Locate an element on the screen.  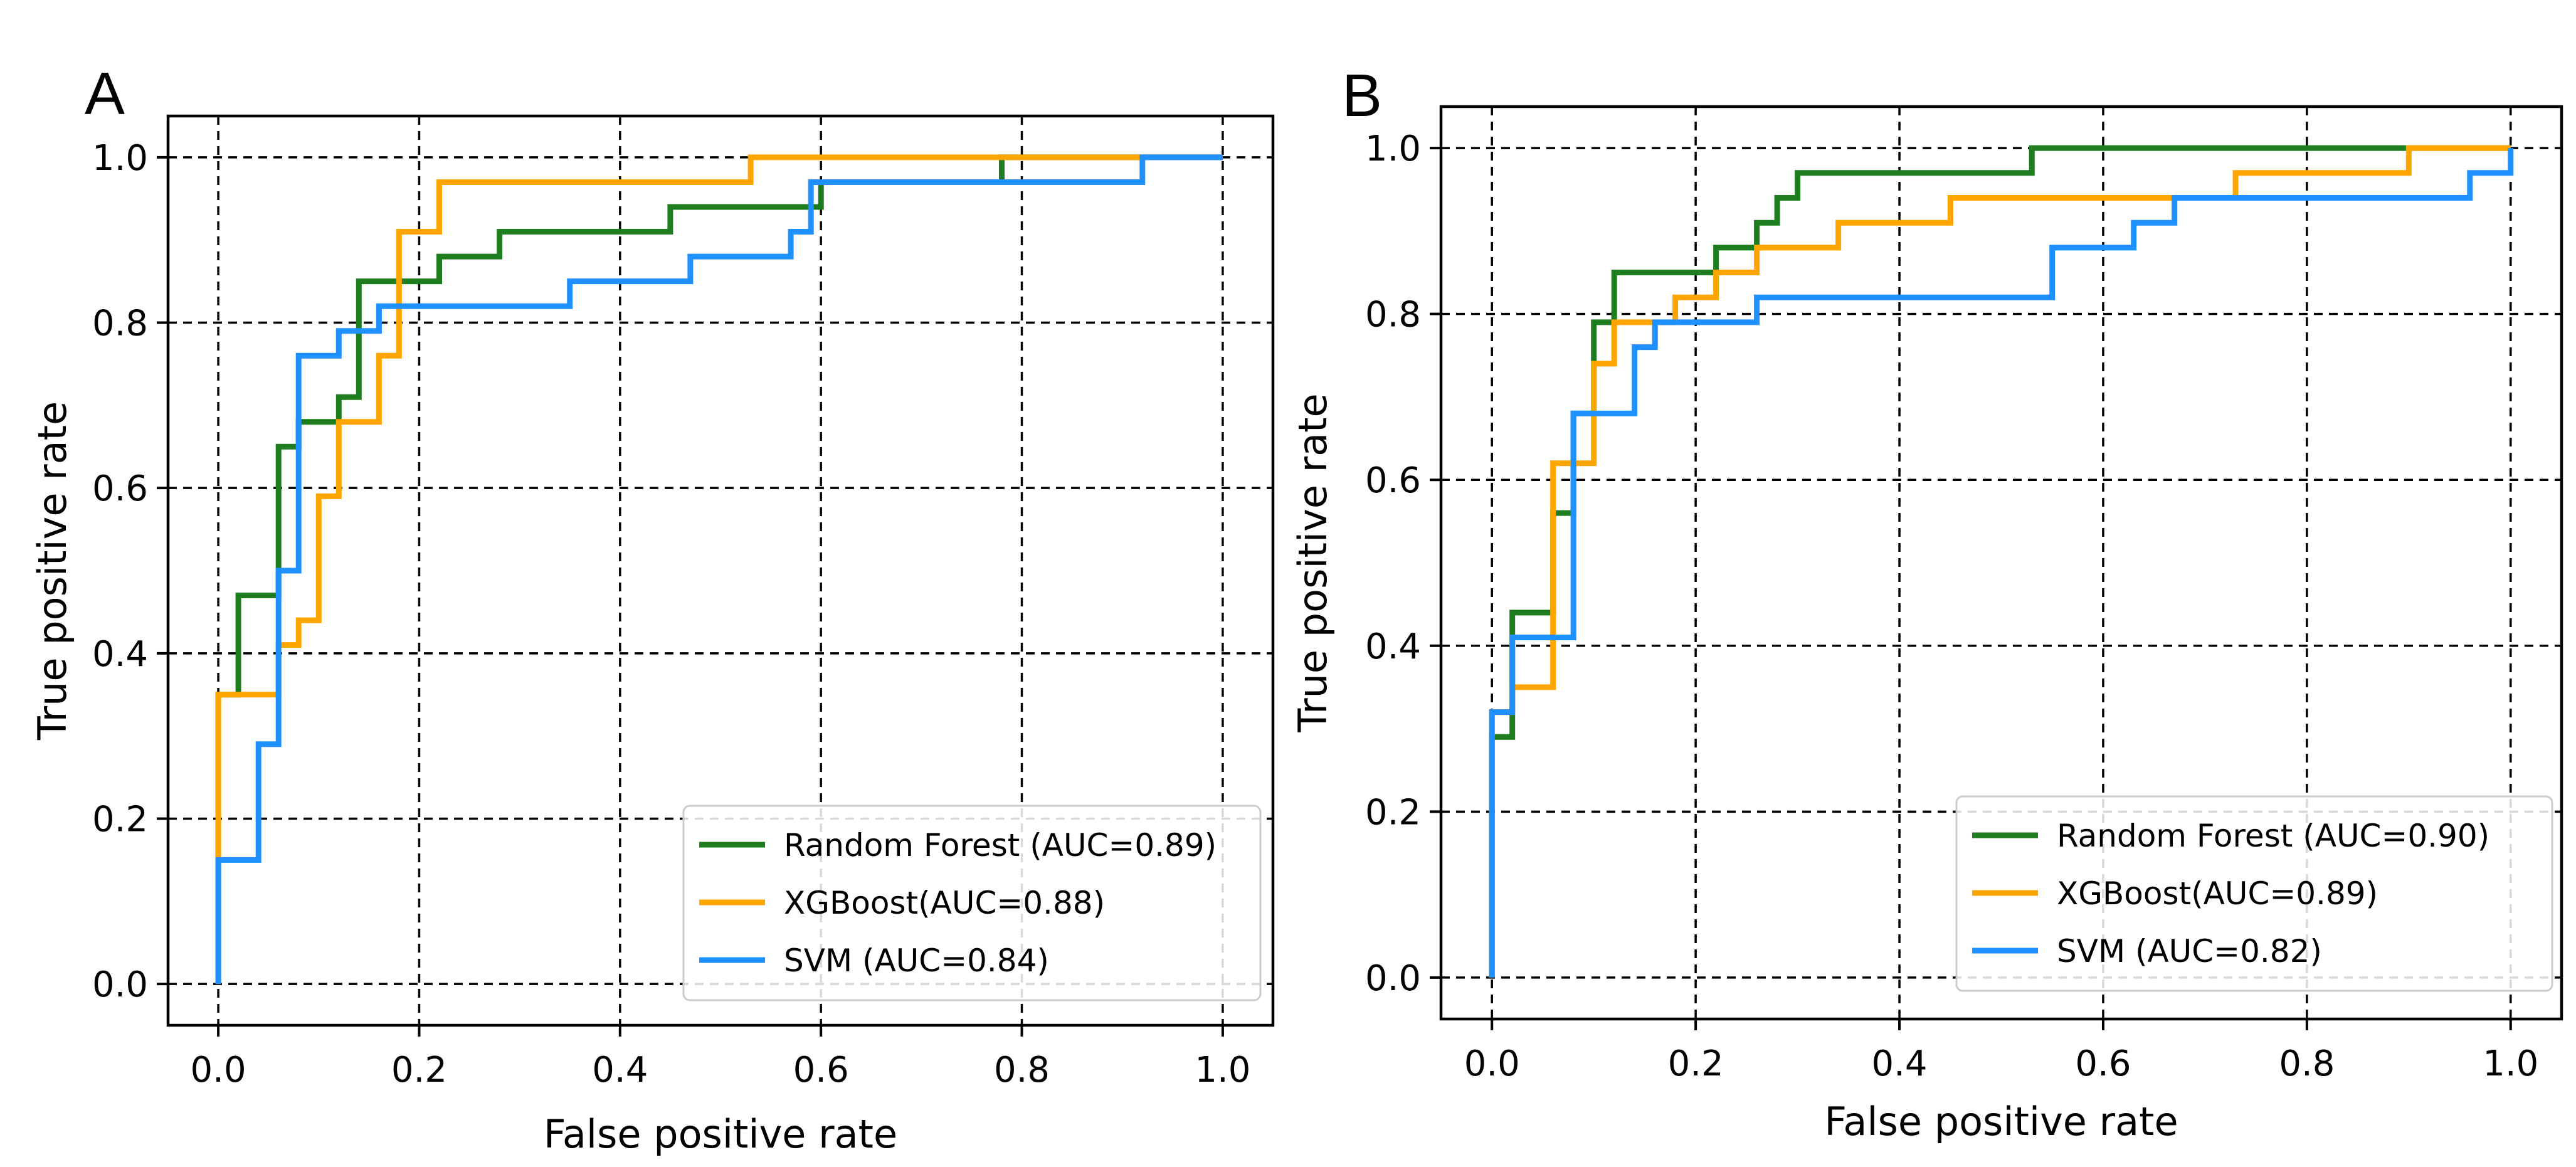
panel-label: B is located at coordinates (1362, 95).